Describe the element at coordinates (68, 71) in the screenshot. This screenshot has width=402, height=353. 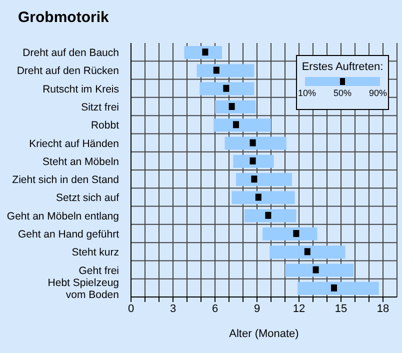
I see `y-tick-label: Dreht auf den Rücken` at that location.